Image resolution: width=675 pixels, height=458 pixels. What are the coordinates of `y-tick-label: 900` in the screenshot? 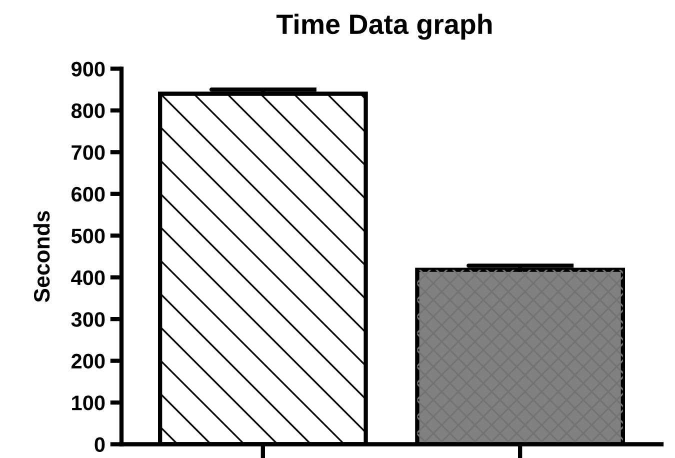 It's located at (88, 69).